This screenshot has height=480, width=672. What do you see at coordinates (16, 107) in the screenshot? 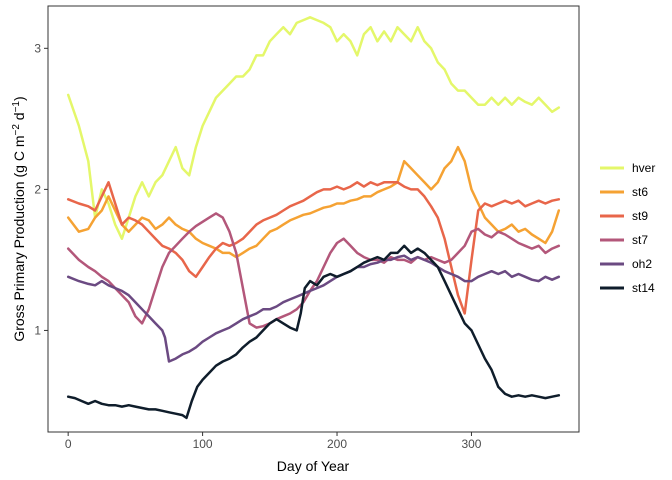
I see `y-axis-title-exp2: −1` at bounding box center [16, 107].